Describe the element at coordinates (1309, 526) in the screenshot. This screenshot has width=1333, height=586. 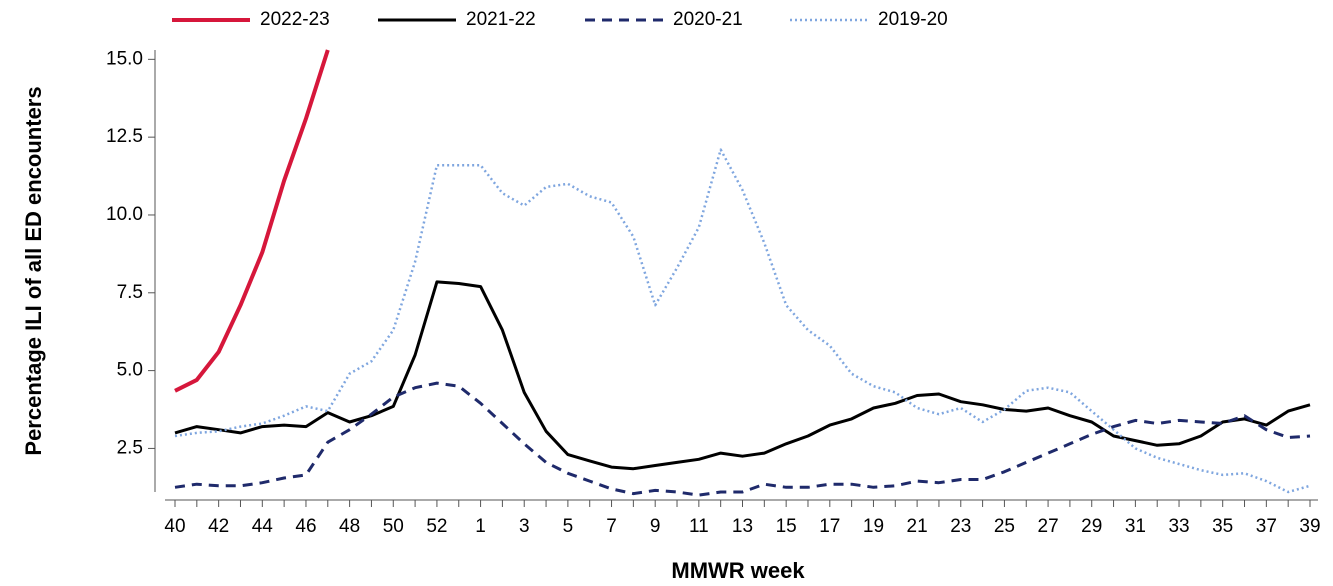
I see `x-tick-label: 39` at that location.